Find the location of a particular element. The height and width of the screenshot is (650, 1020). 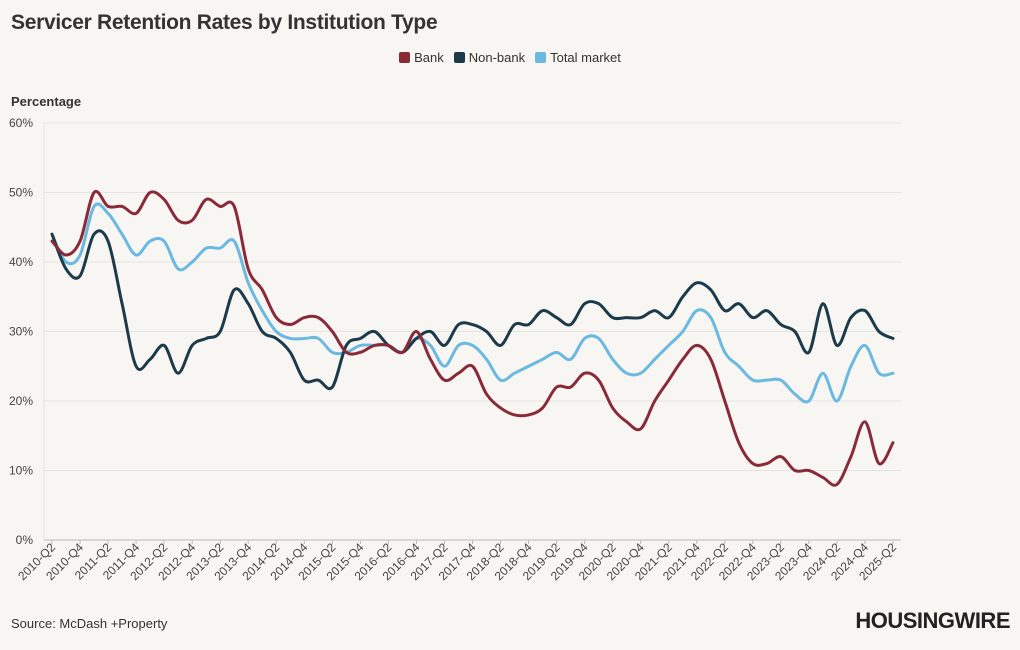

legend-swatch-bank is located at coordinates (405, 57).